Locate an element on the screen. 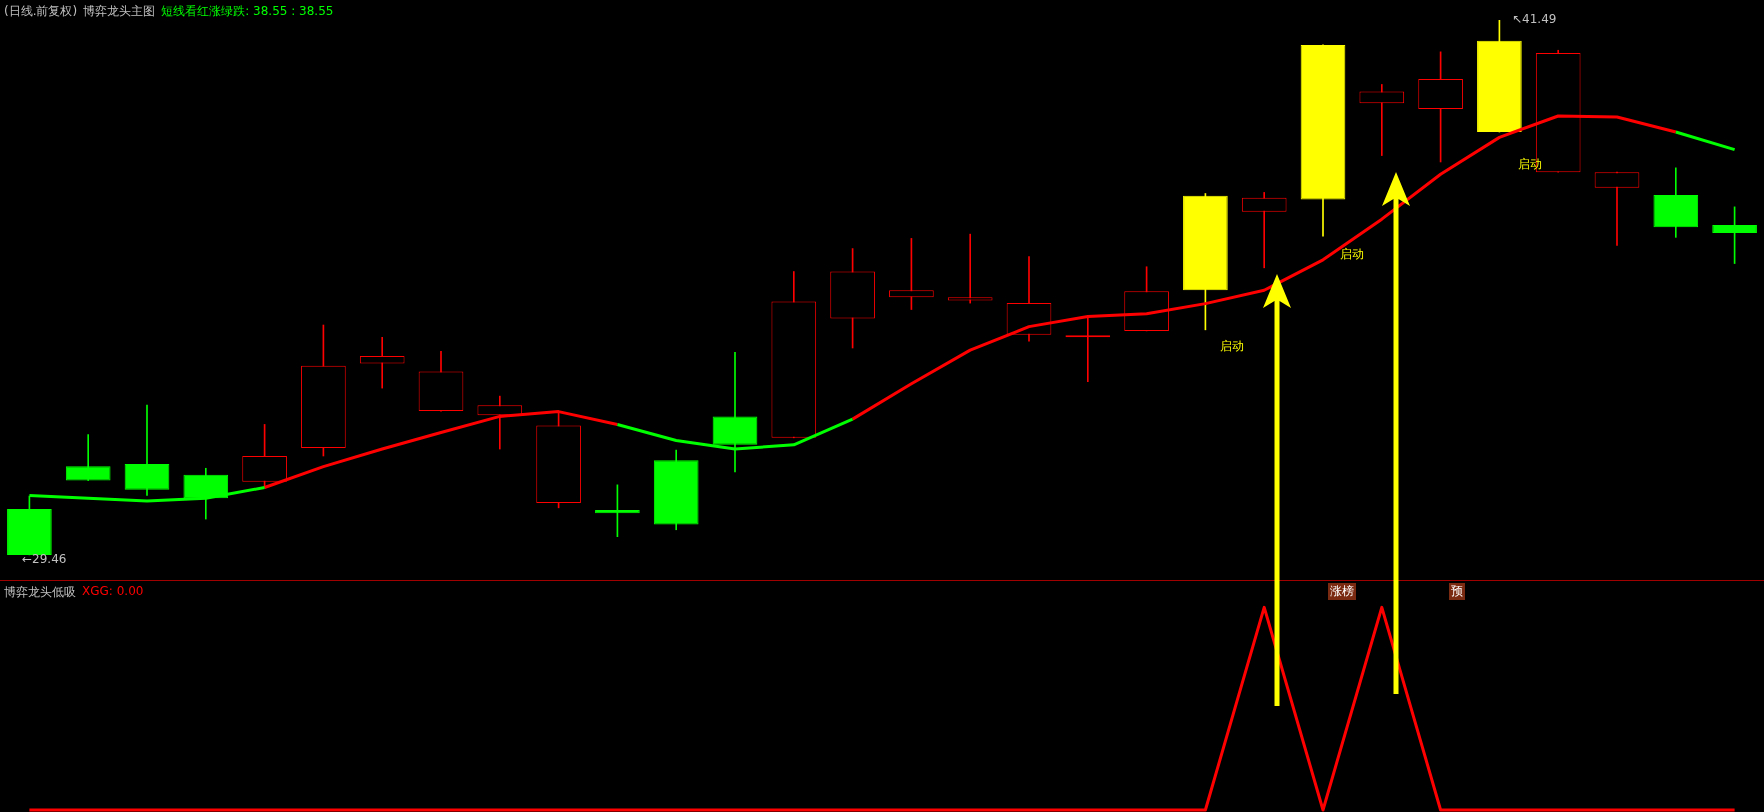  text: XGG: 0.00 is located at coordinates (113, 592).